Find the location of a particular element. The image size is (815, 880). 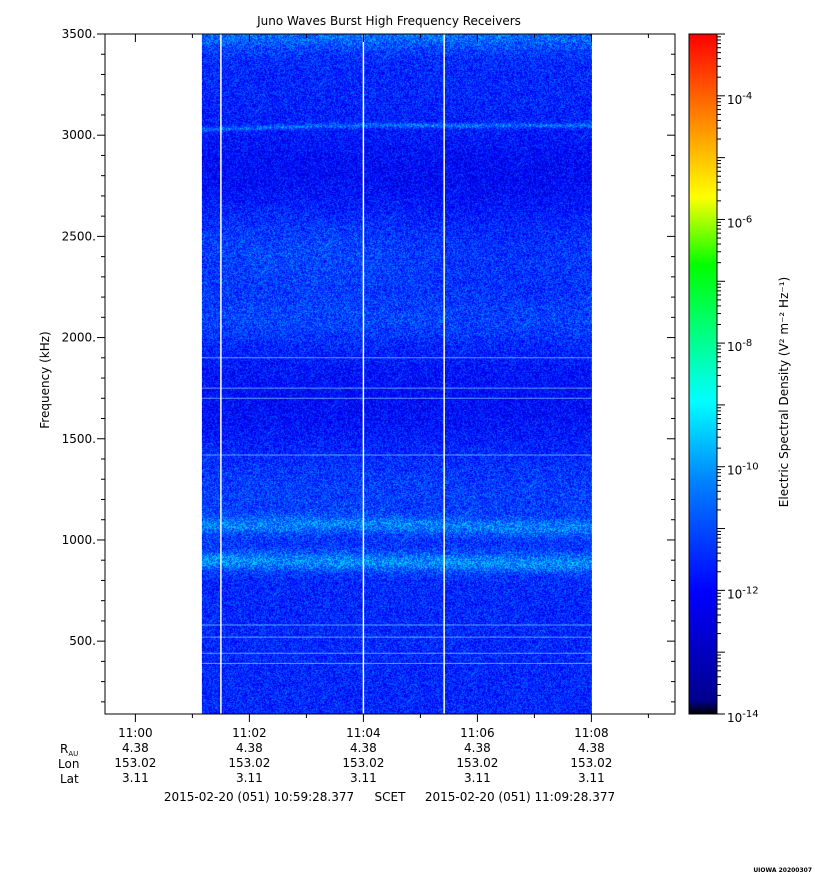

x-tick-label: 11:00 is located at coordinates (135, 733).